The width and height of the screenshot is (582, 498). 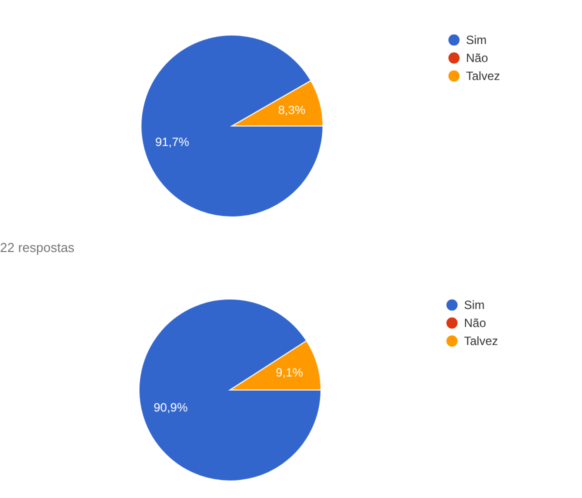 I want to click on data-label: 91,7%, so click(x=172, y=141).